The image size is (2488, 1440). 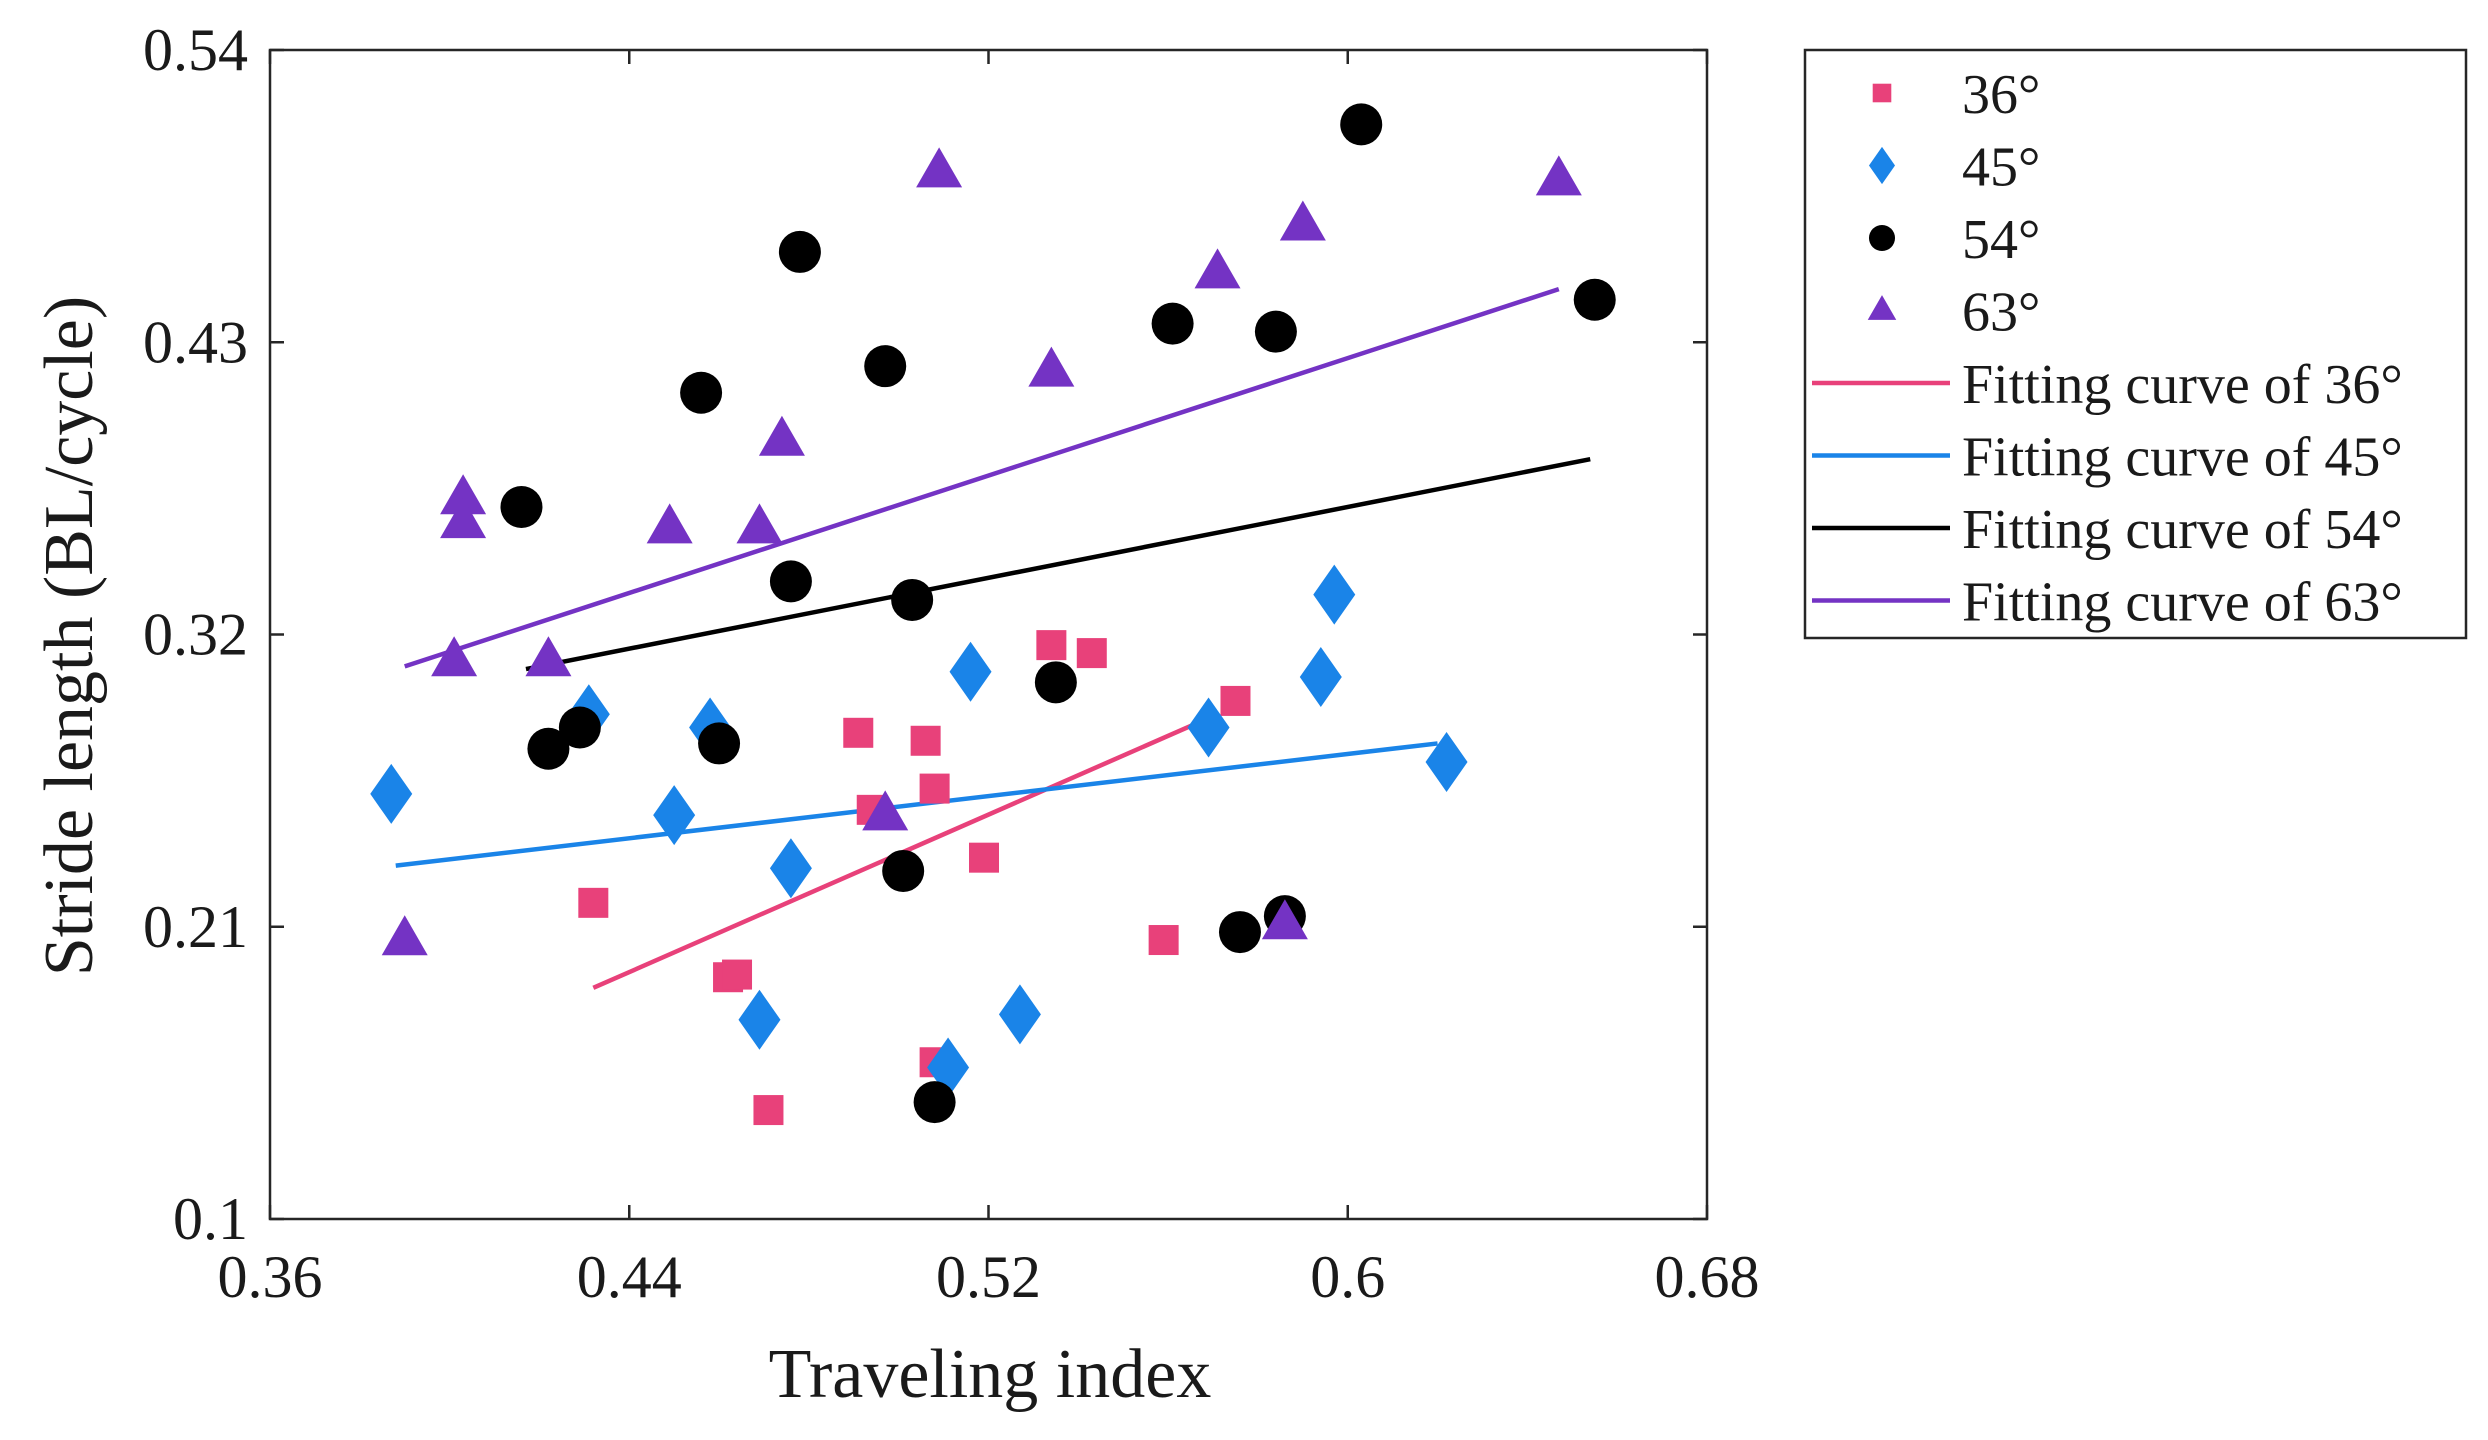 I want to click on legend-label: Fitting curve of 54°, so click(x=2182, y=530).